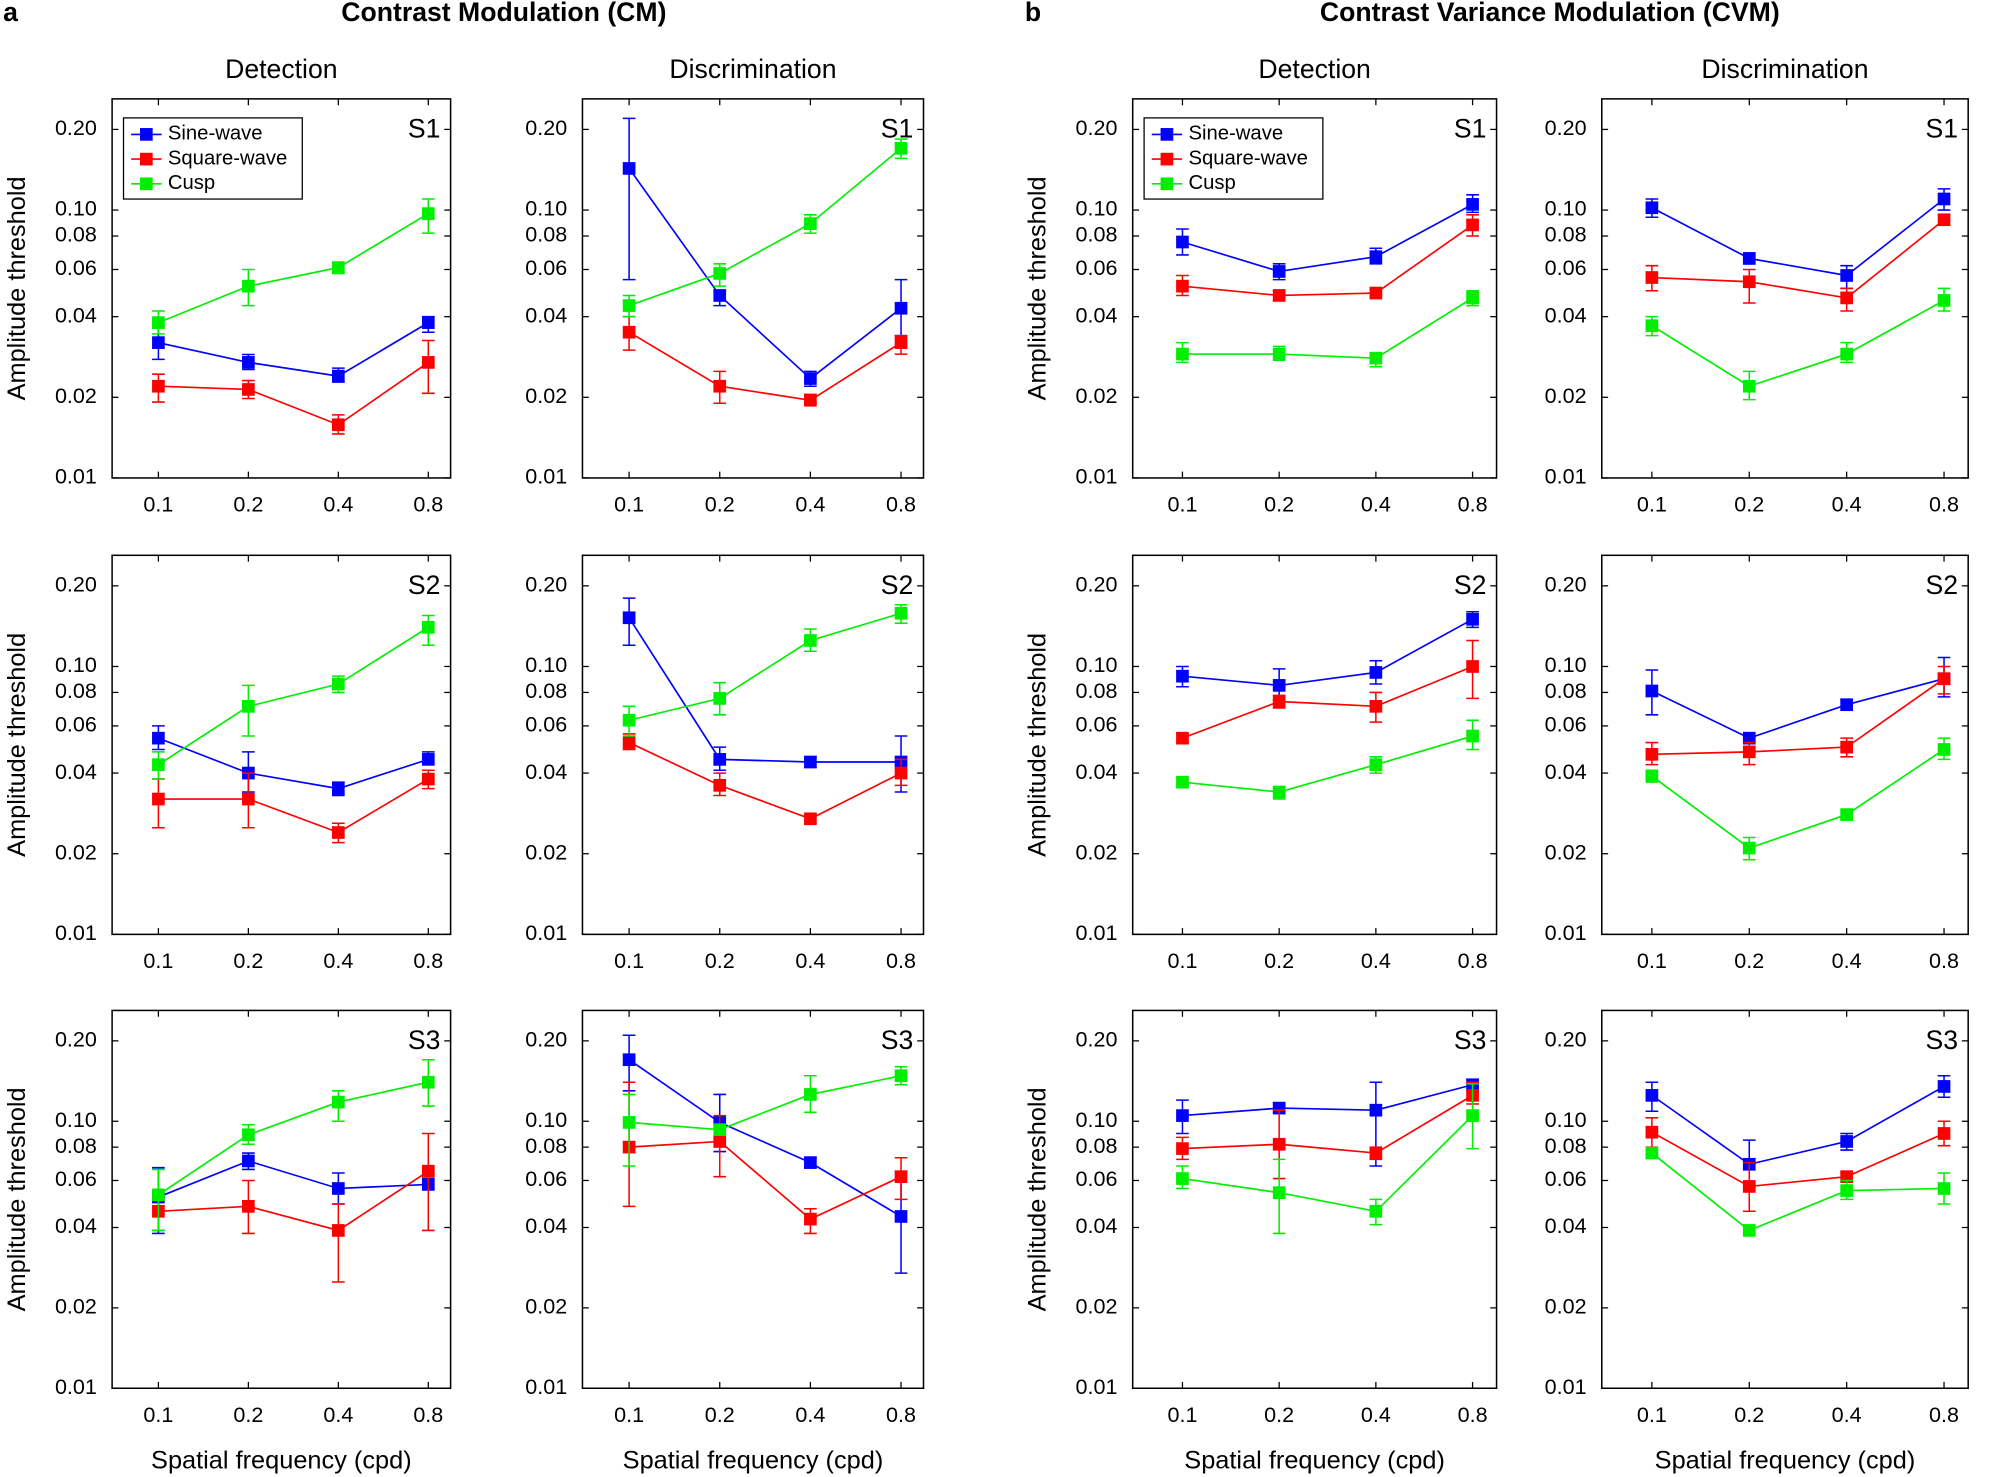 This screenshot has width=1989, height=1477. What do you see at coordinates (752, 69) in the screenshot?
I see `column-title: Discrimination` at bounding box center [752, 69].